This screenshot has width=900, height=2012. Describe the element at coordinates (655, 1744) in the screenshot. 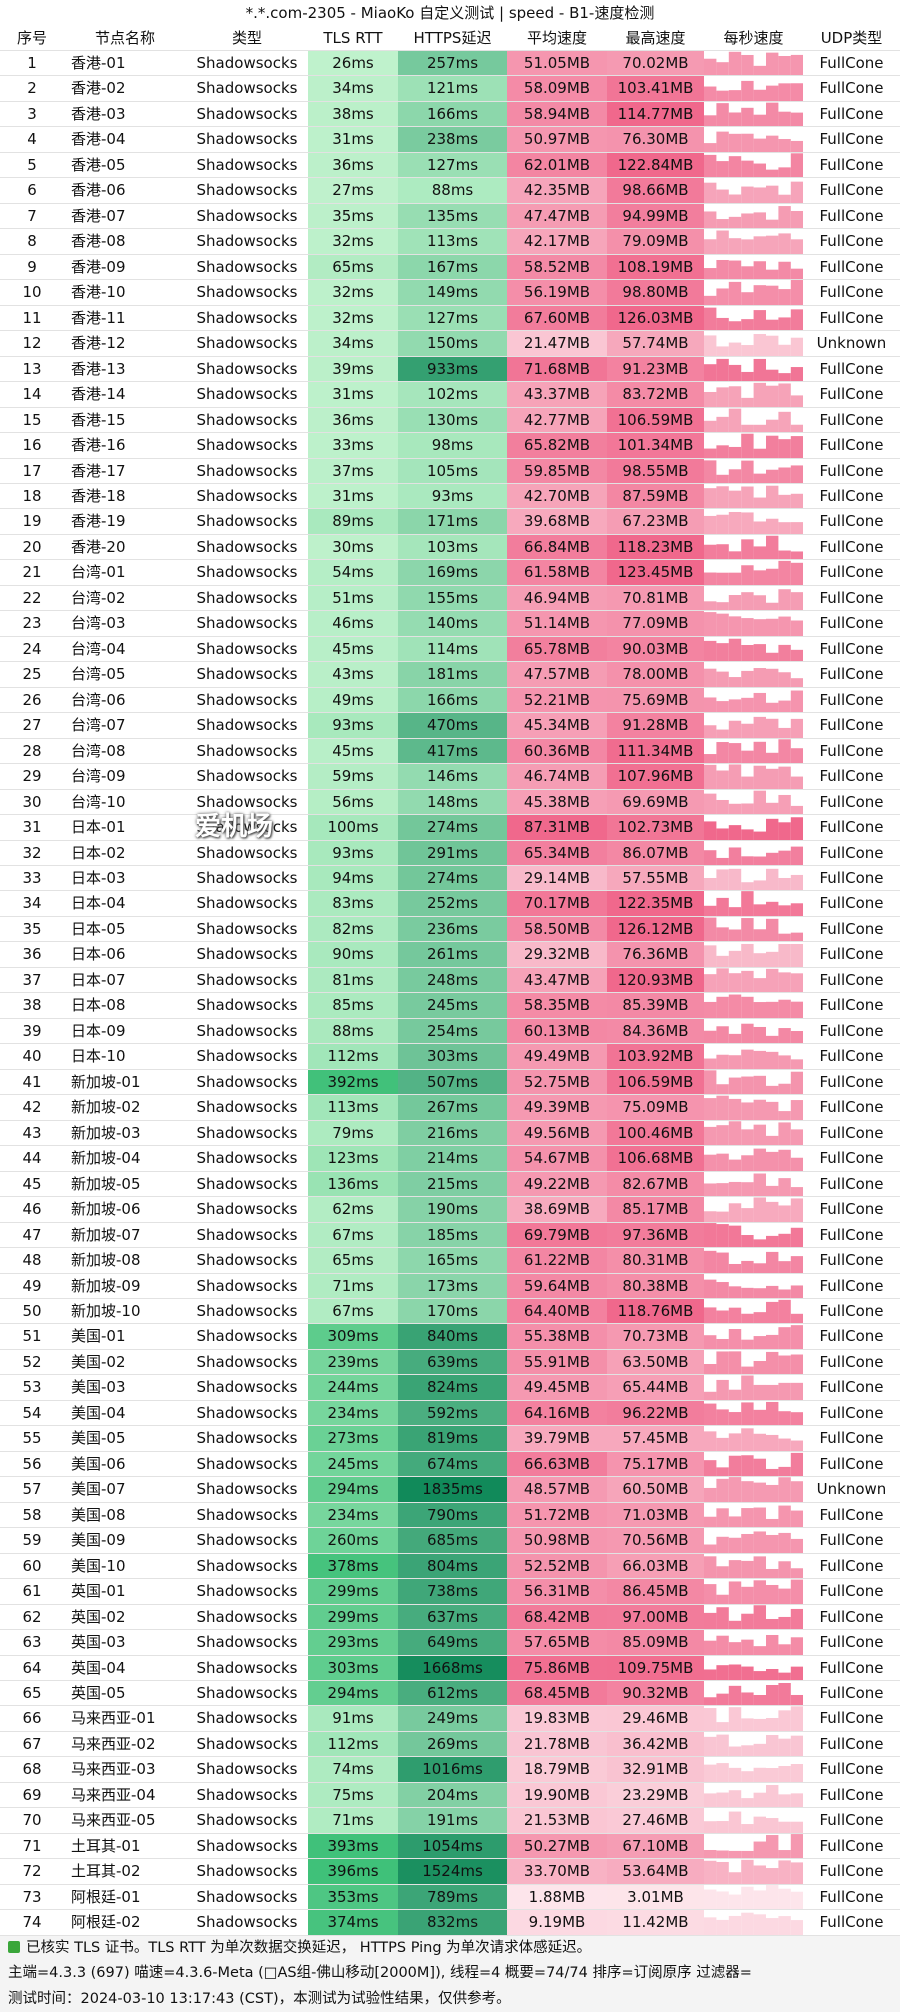

I see `max-speed: 36.42MB` at that location.